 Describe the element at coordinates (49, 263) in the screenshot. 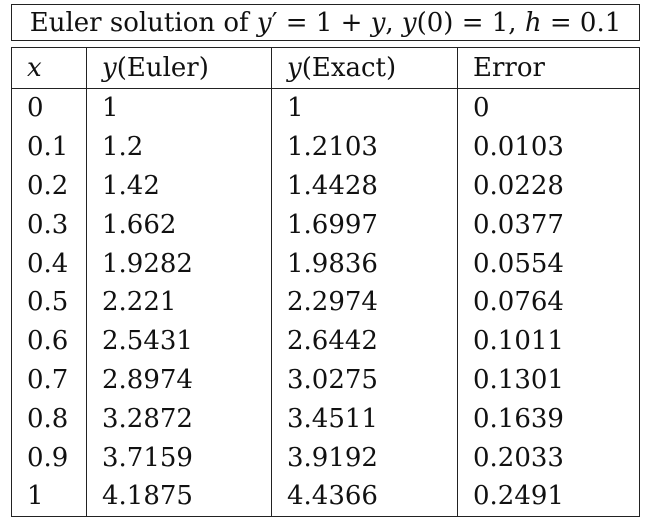

I see `cell-x: 0.4` at that location.